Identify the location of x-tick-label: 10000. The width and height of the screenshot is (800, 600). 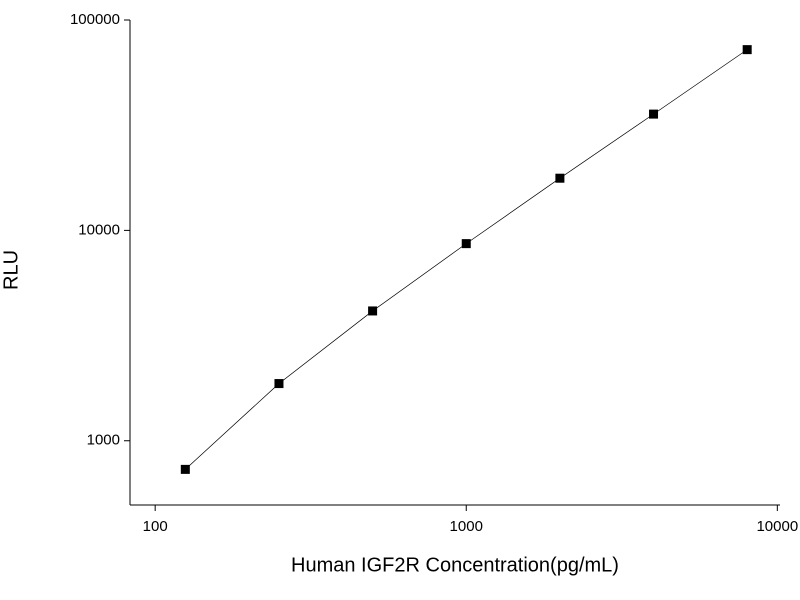
(777, 526).